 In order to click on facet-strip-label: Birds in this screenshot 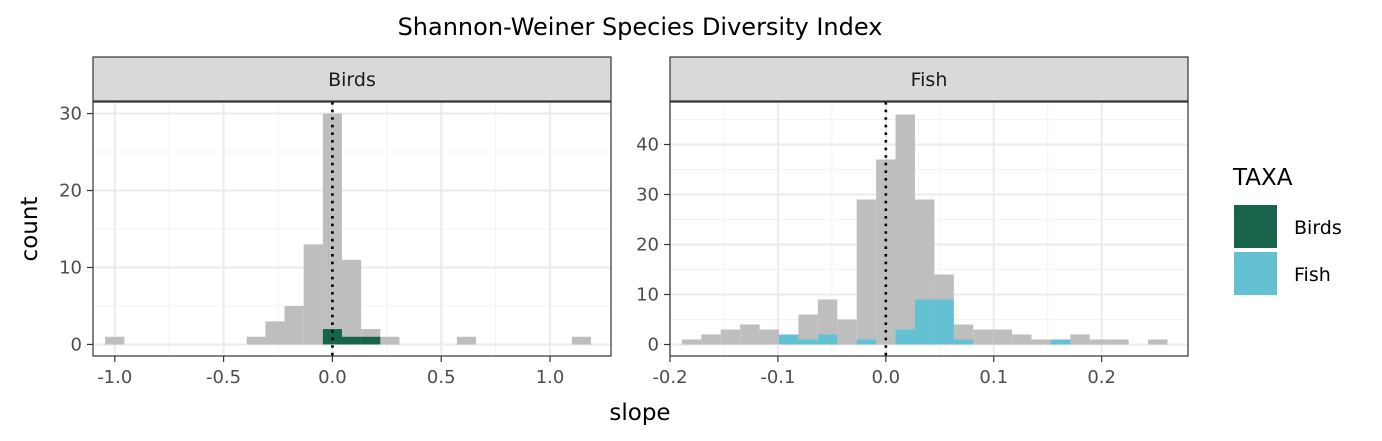, I will do `click(352, 80)`.